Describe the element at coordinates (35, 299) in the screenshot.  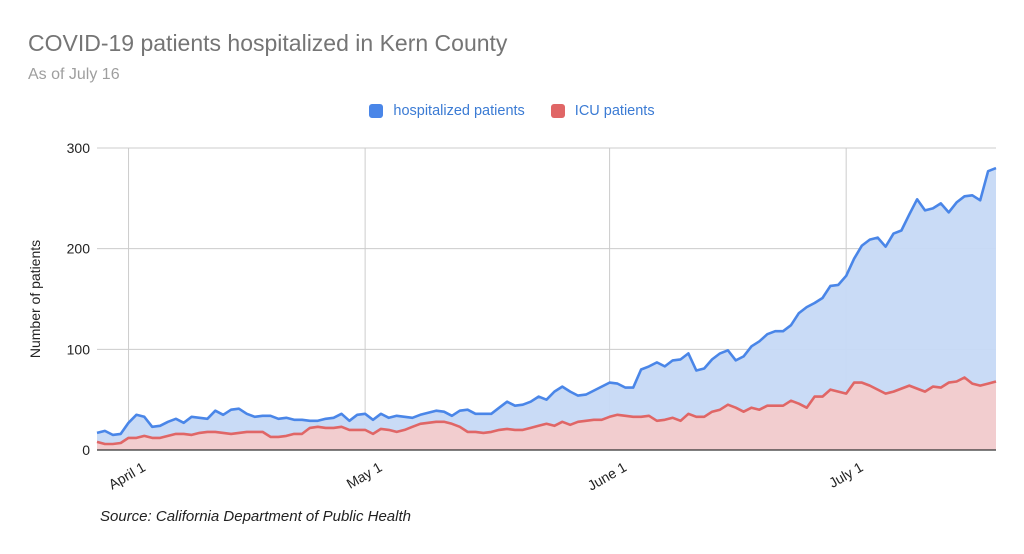
I see `y-axis-label: Number of patients` at that location.